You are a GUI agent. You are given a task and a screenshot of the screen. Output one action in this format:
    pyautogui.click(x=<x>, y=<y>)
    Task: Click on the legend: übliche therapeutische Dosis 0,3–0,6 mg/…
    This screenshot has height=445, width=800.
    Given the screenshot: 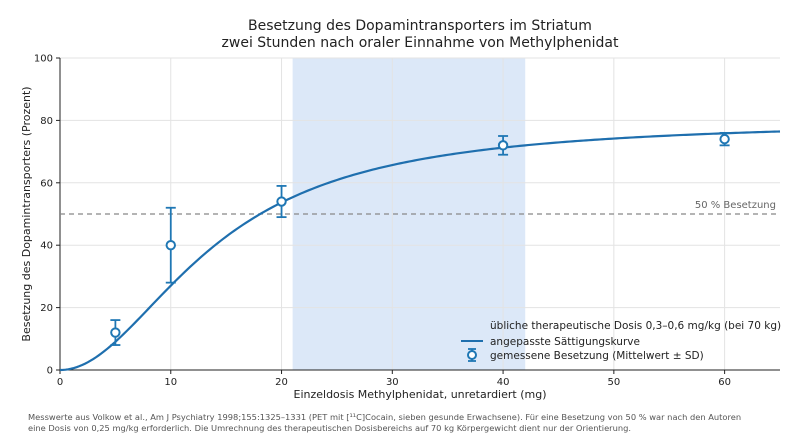 What is the action you would take?
    pyautogui.click(x=621, y=340)
    